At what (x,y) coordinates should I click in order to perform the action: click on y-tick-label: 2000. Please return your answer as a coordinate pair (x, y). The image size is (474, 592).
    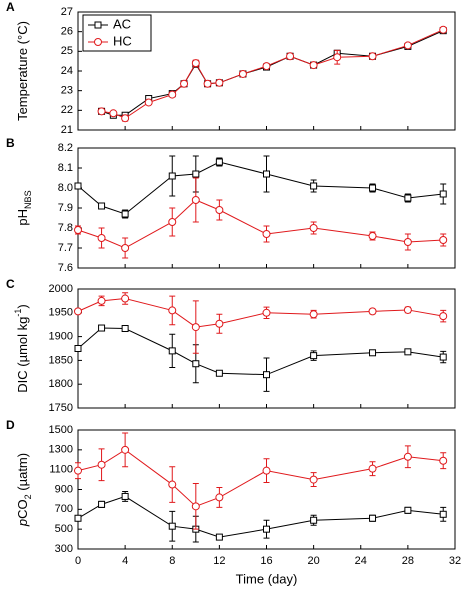
    Looking at the image, I should click on (61, 289).